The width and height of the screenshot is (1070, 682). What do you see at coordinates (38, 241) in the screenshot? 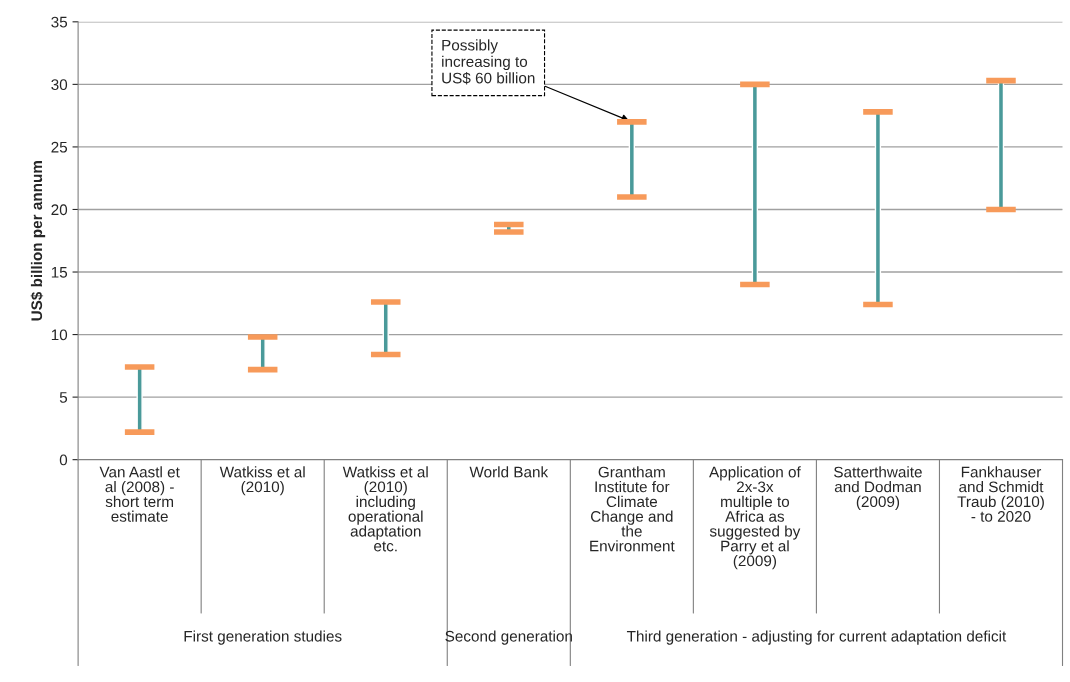
I see `y-axis-title: US$ billion per annum` at bounding box center [38, 241].